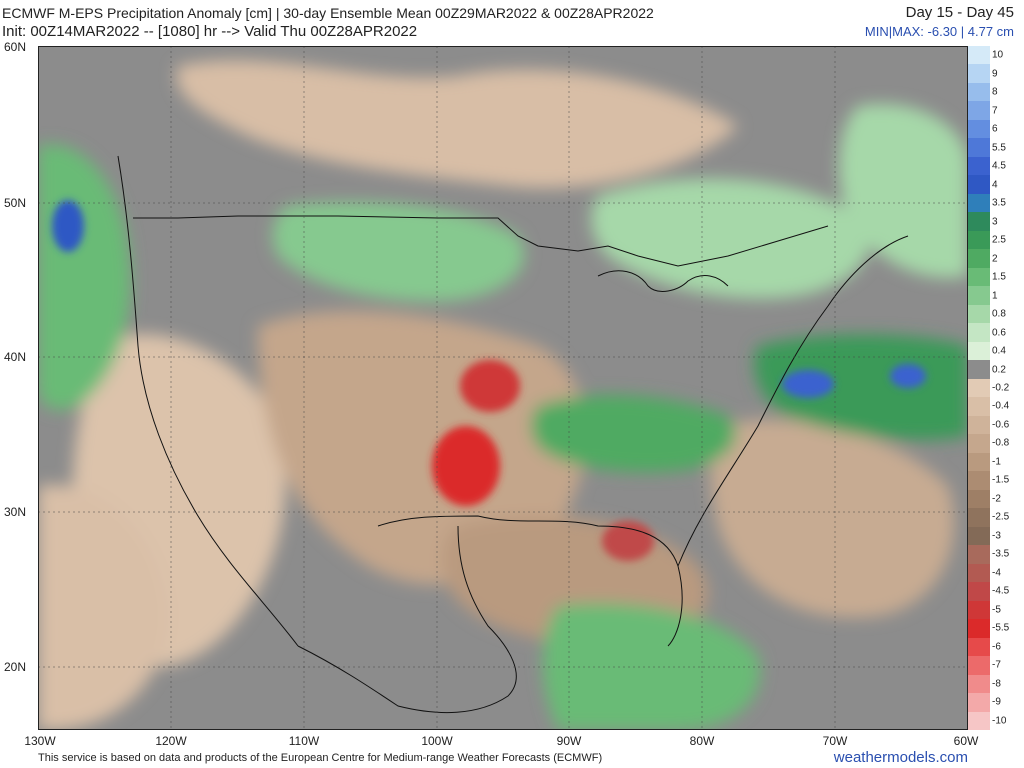 This screenshot has height=768, width=1024. What do you see at coordinates (628, 541) in the screenshot?
I see `anomaly-core-gulf` at bounding box center [628, 541].